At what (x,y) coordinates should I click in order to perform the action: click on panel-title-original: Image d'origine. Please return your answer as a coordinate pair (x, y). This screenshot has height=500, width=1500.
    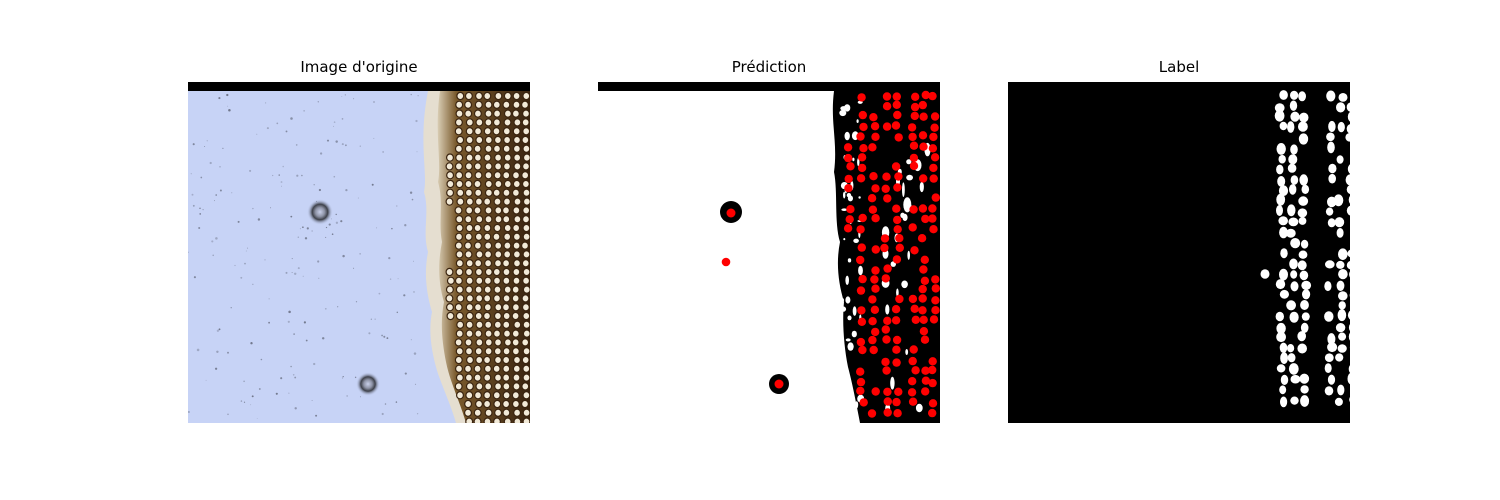
    Looking at the image, I should click on (359, 67).